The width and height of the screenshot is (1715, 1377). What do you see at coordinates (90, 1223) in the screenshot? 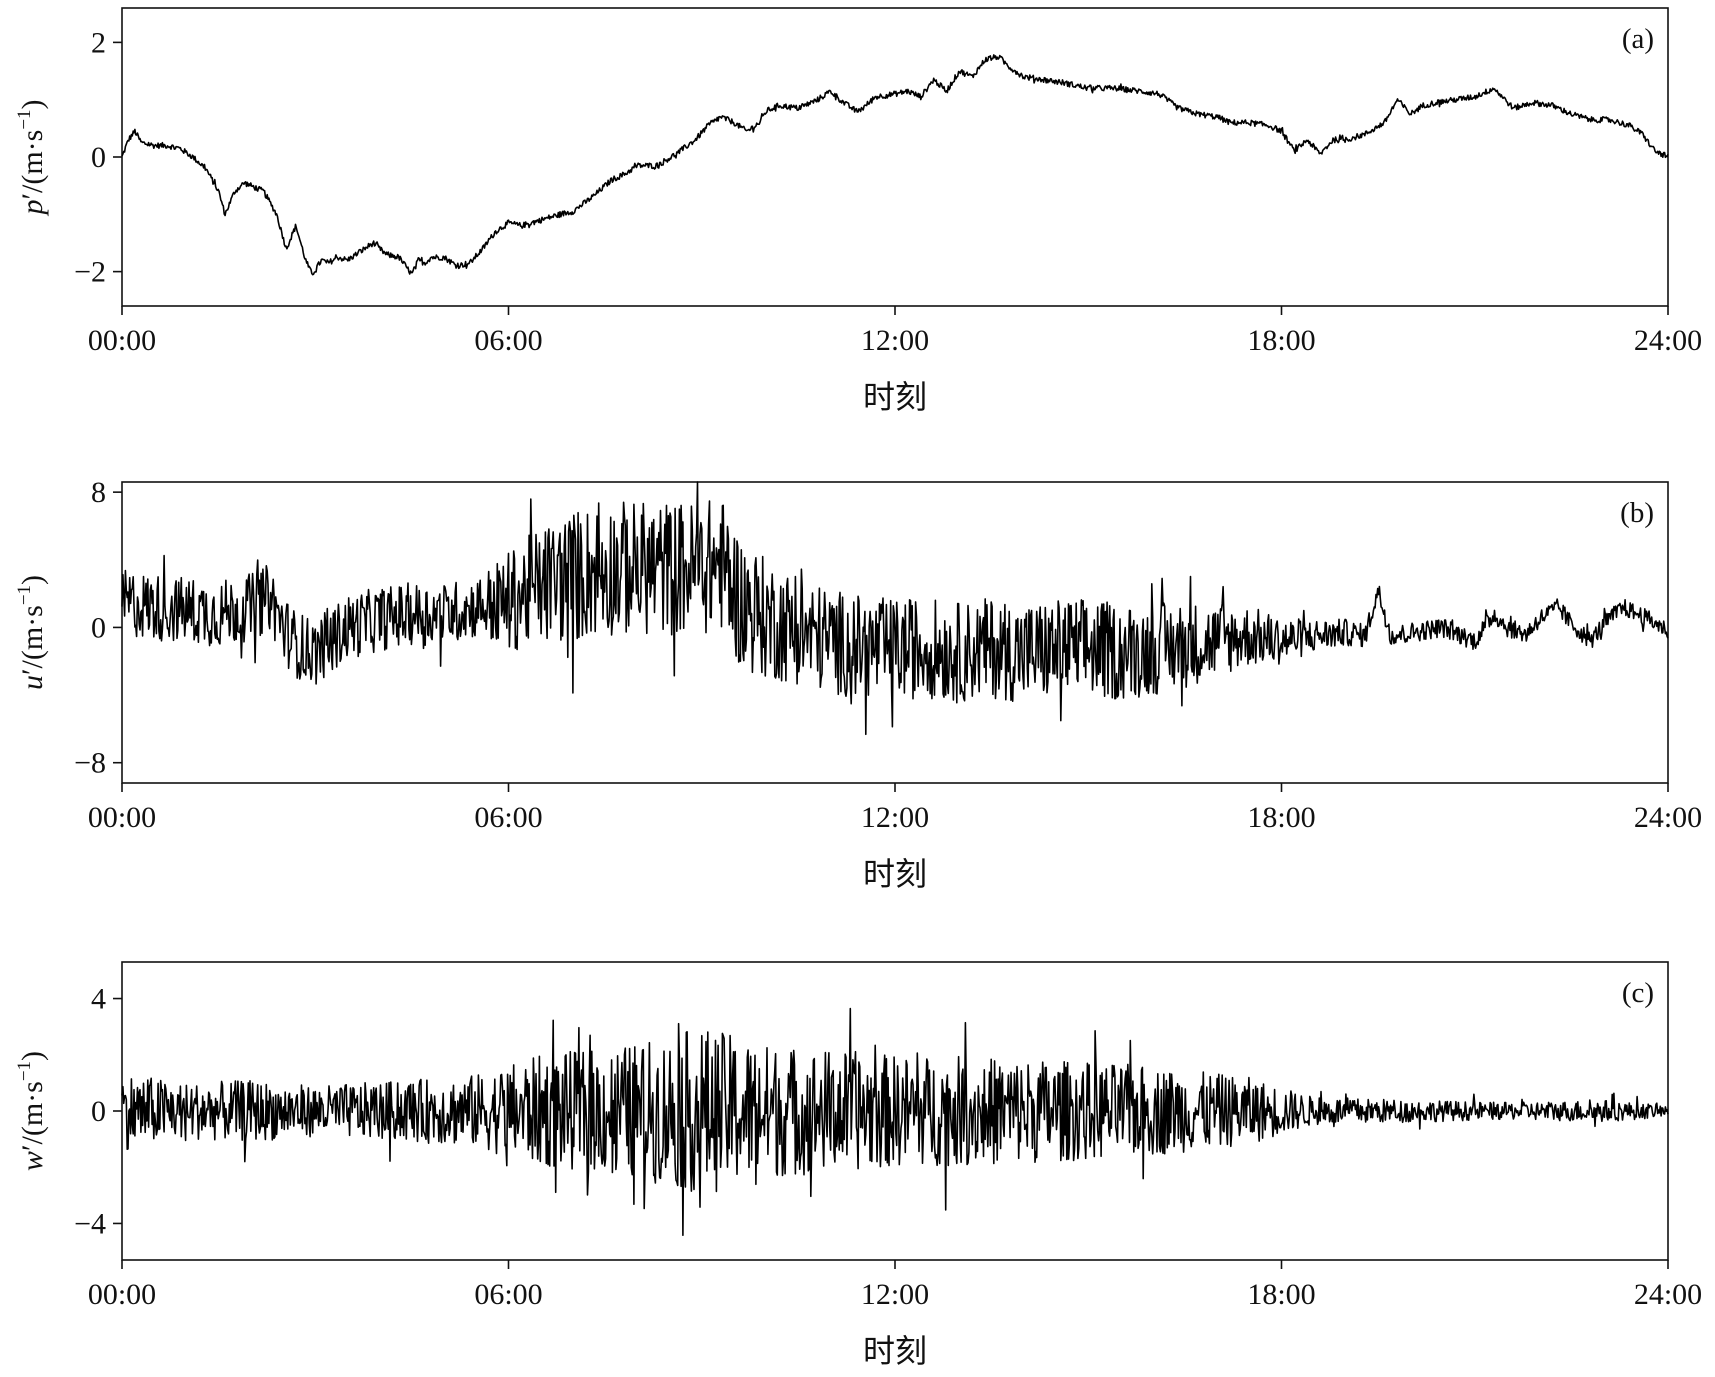
I see `y-tick-label: −4` at bounding box center [90, 1223].